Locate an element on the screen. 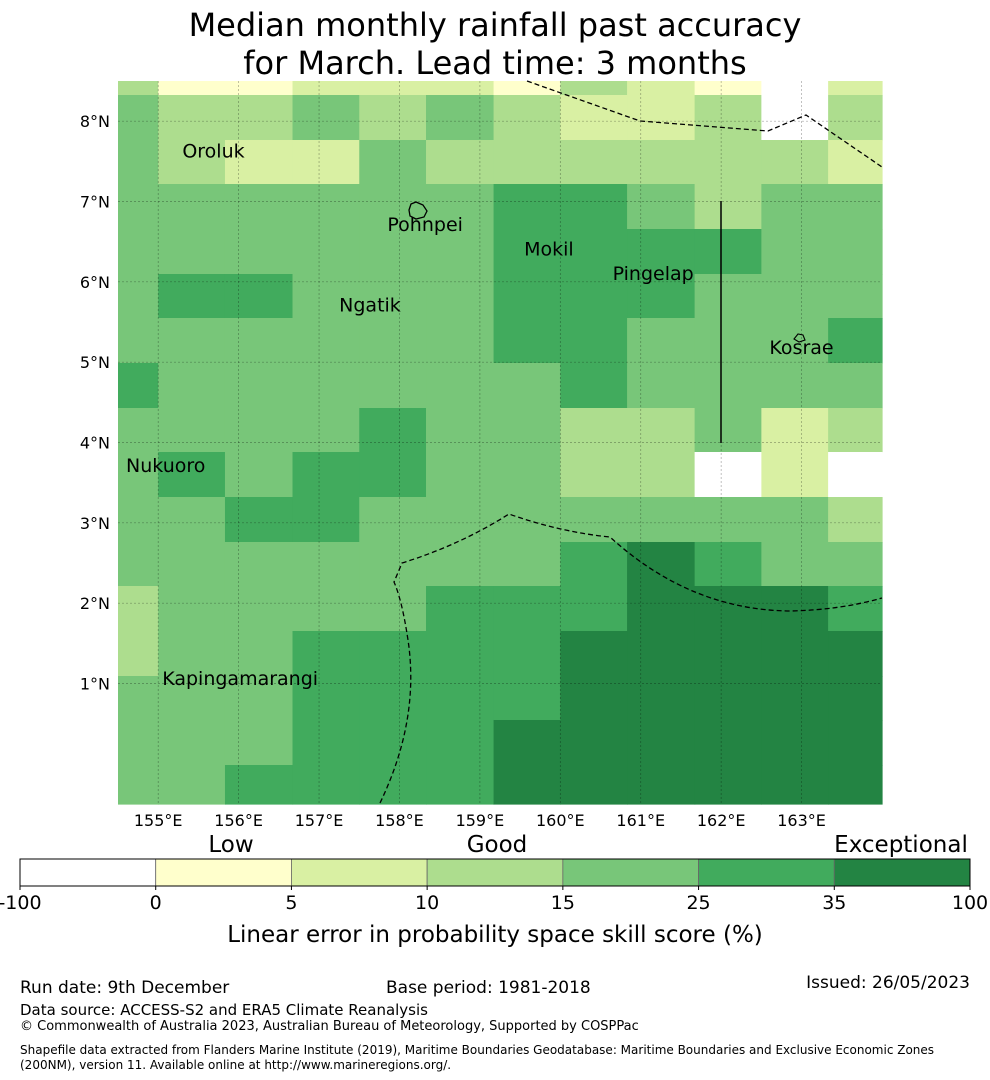 The width and height of the screenshot is (990, 1080). title-line-1: Median monthly rainfall past accuracy is located at coordinates (495, 25).